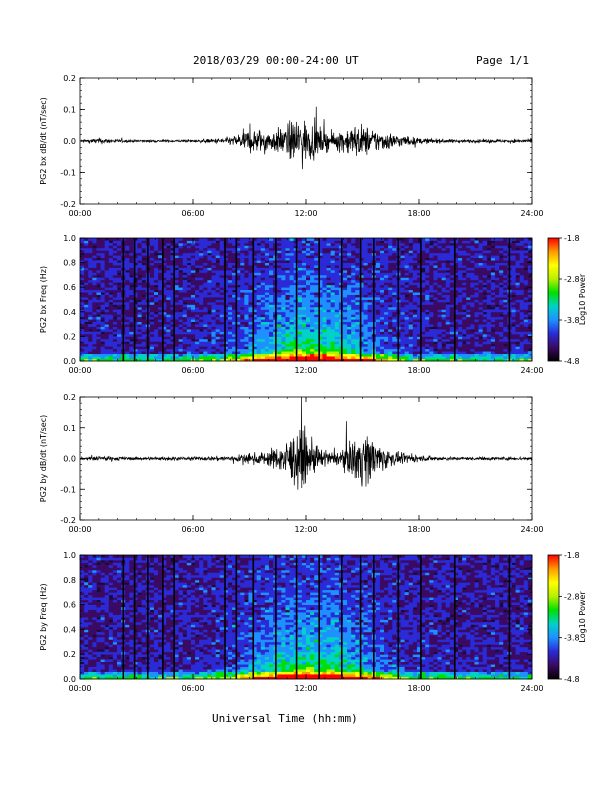  I want to click on page-title: 2018/03/29 00:00-24:00 UT, so click(276, 60).